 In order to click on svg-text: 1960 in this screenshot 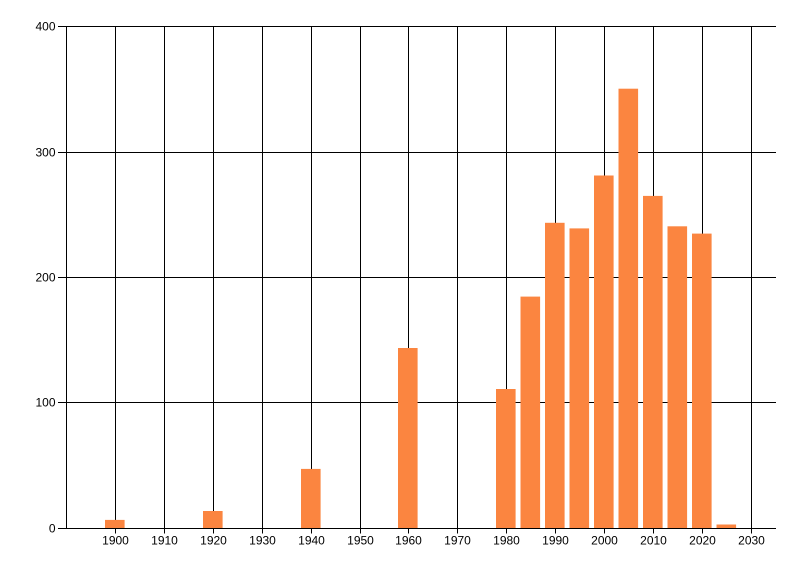, I will do `click(408, 540)`.